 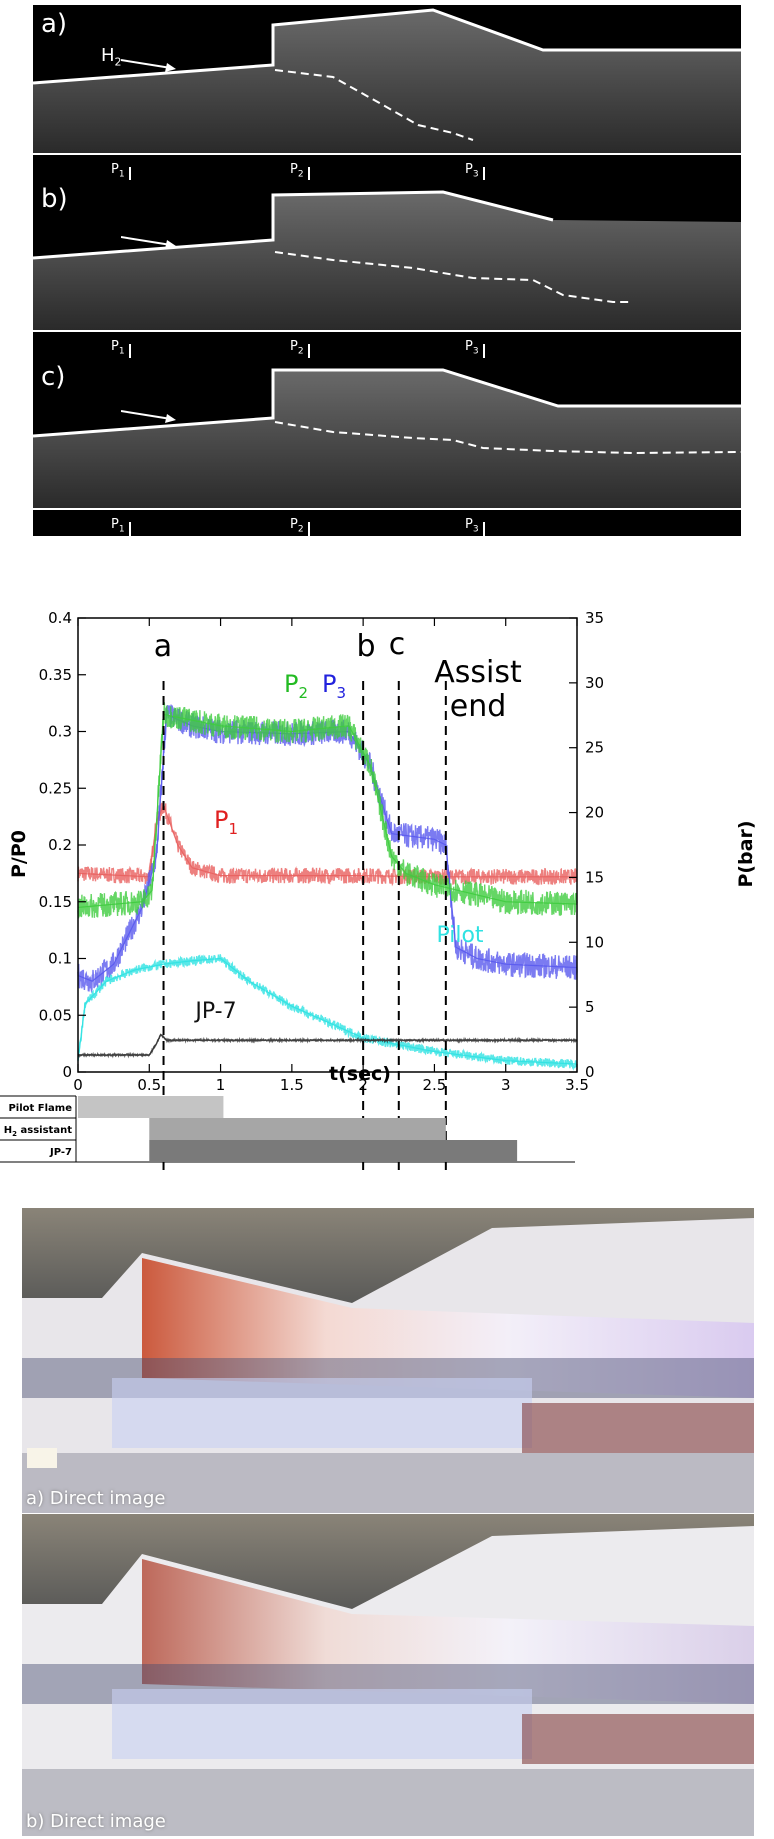 I want to click on series-label-sub: 1, so click(x=233, y=829).